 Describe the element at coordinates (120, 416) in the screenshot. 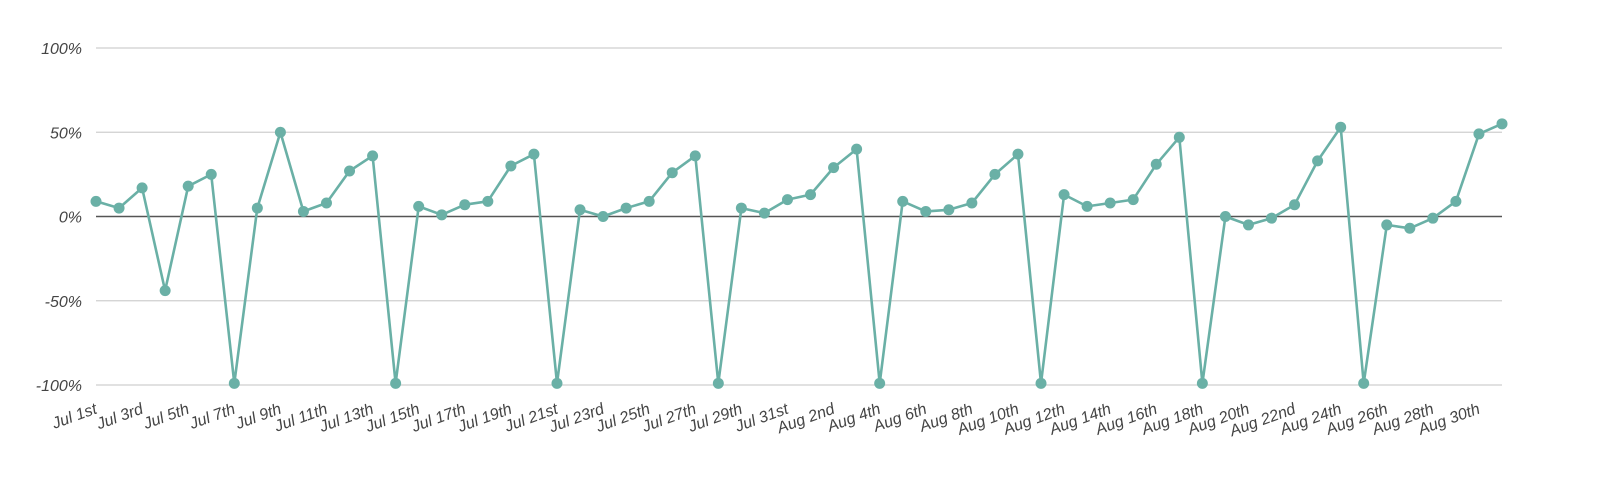

I see `x-tick-label: Jul 3rd` at that location.